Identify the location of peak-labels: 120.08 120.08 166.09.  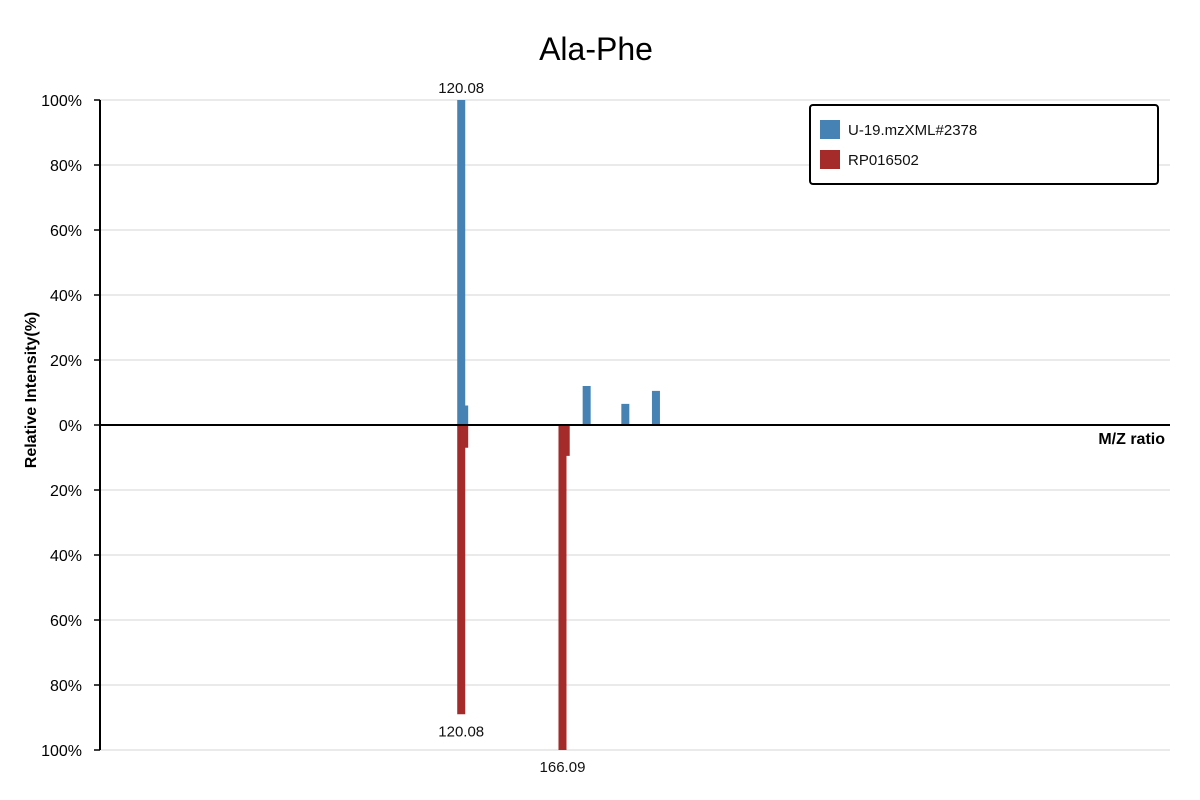
(511, 428).